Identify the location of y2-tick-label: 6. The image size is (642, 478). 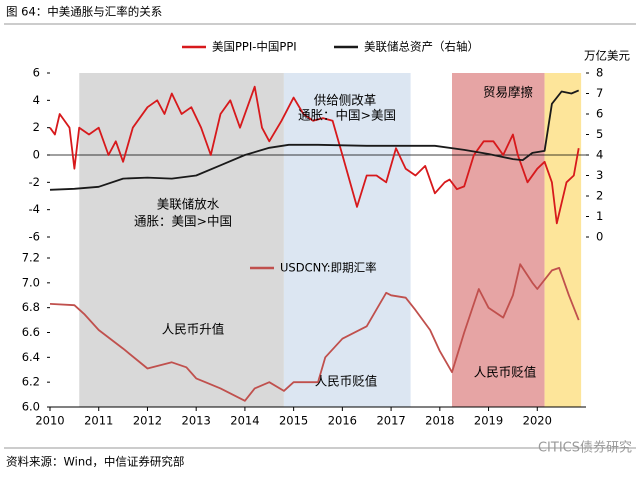
(599, 114).